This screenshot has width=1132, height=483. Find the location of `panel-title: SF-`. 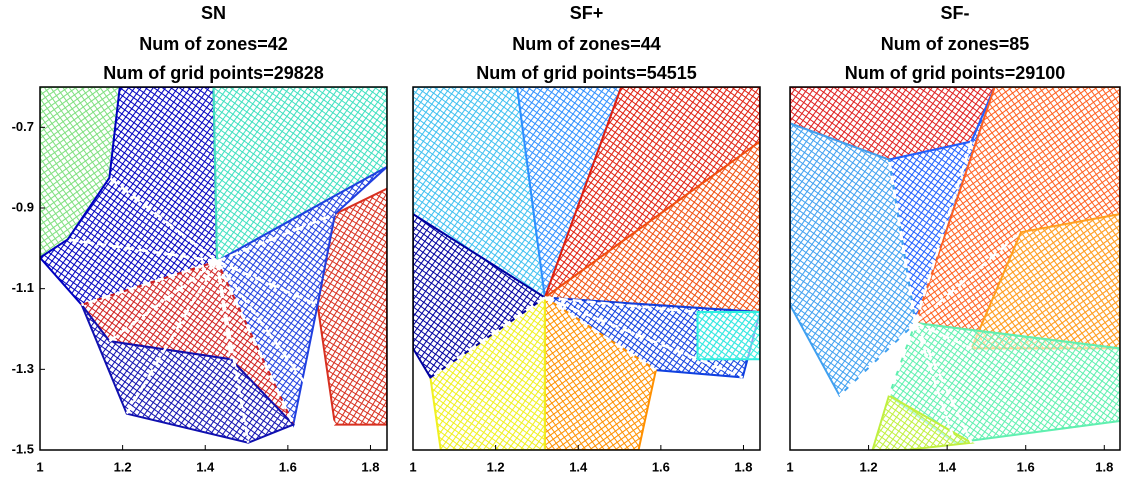

panel-title: SF- is located at coordinates (955, 13).